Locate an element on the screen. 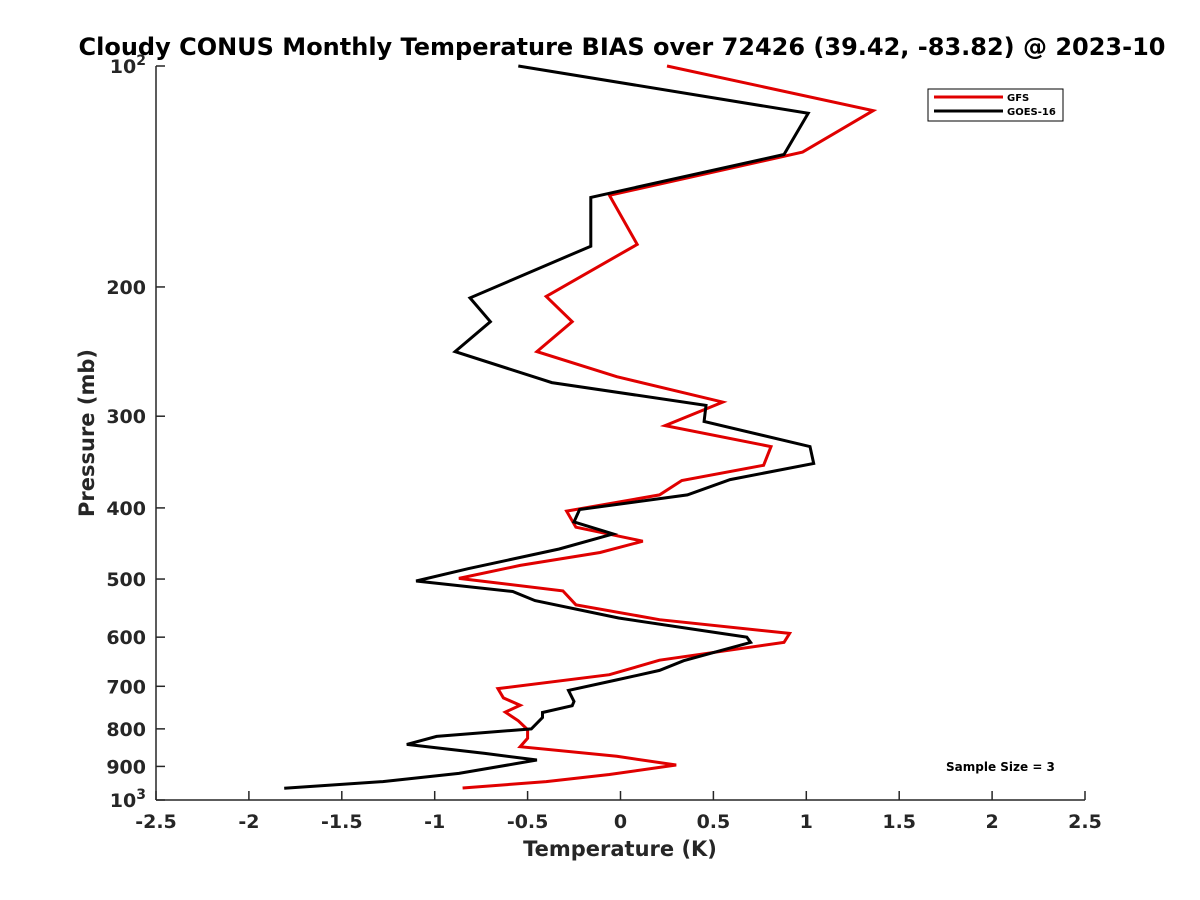  y-tick-label: 10³ is located at coordinates (128, 799).